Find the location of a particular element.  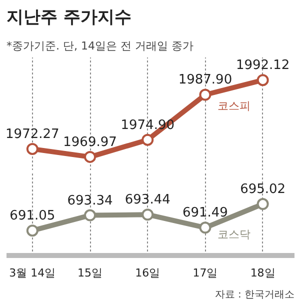

data-label: 695.02 is located at coordinates (263, 190).